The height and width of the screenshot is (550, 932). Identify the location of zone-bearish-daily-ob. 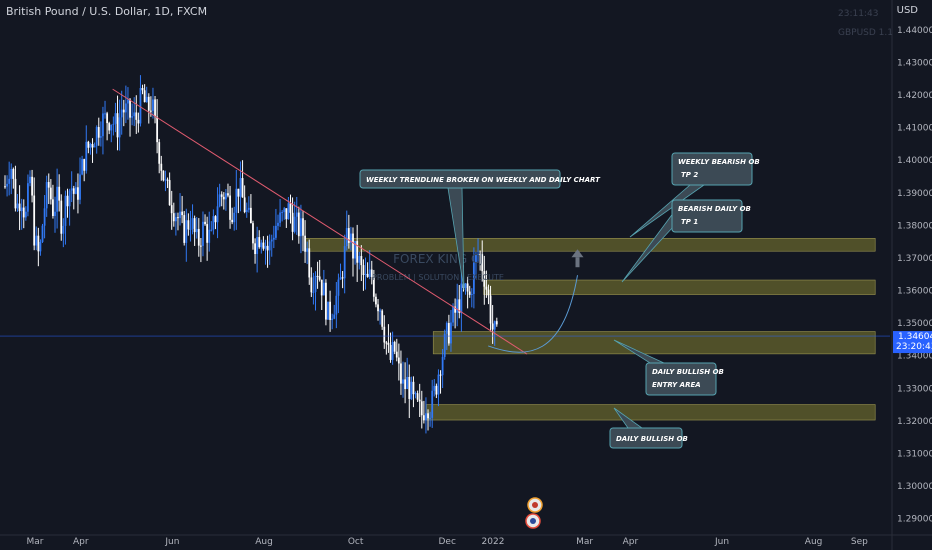
(679, 287).